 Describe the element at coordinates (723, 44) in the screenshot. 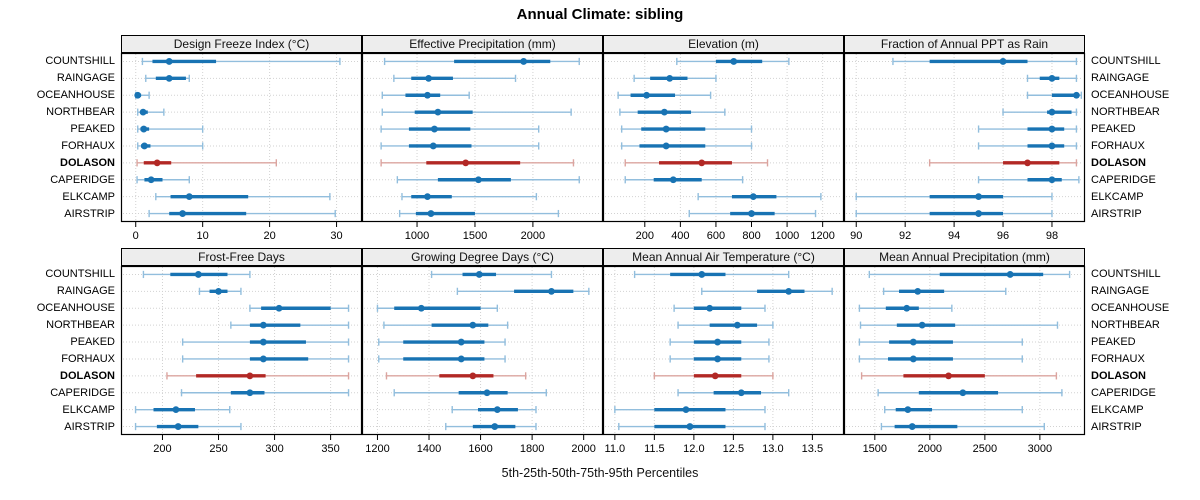

I see `panel-title: Elevation (m)` at that location.